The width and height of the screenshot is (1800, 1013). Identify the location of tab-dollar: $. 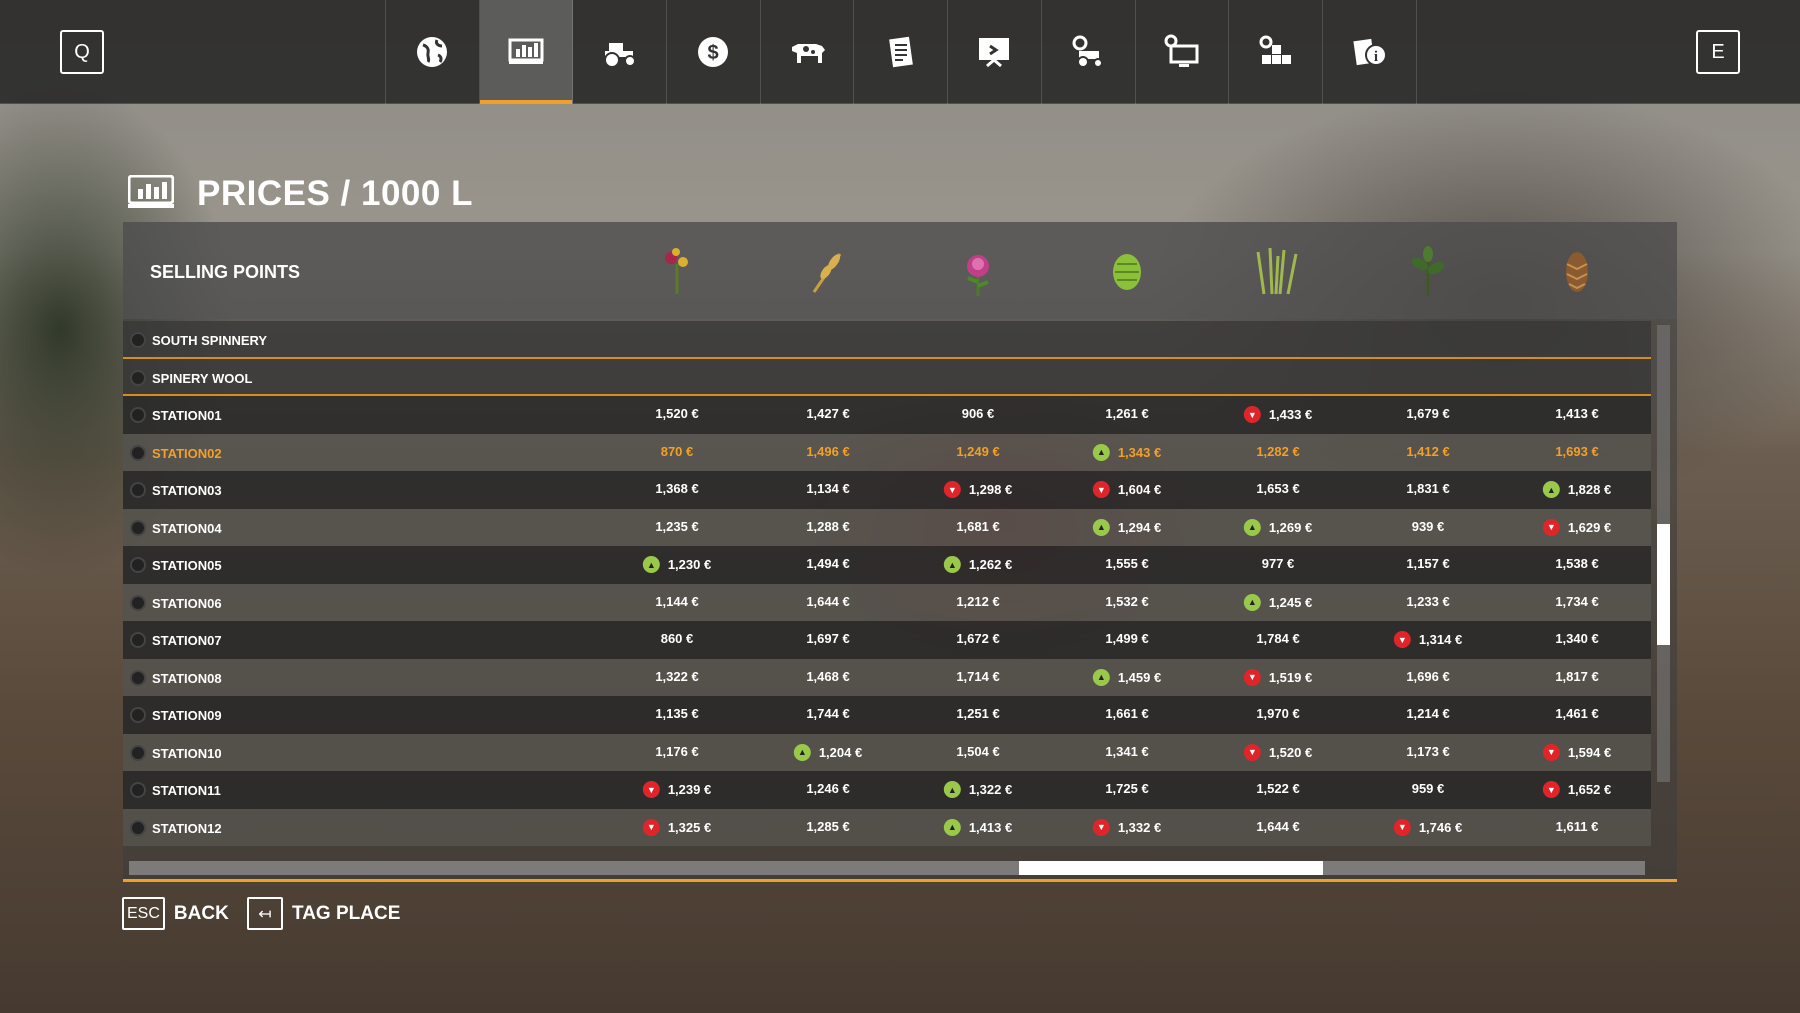
(714, 52).